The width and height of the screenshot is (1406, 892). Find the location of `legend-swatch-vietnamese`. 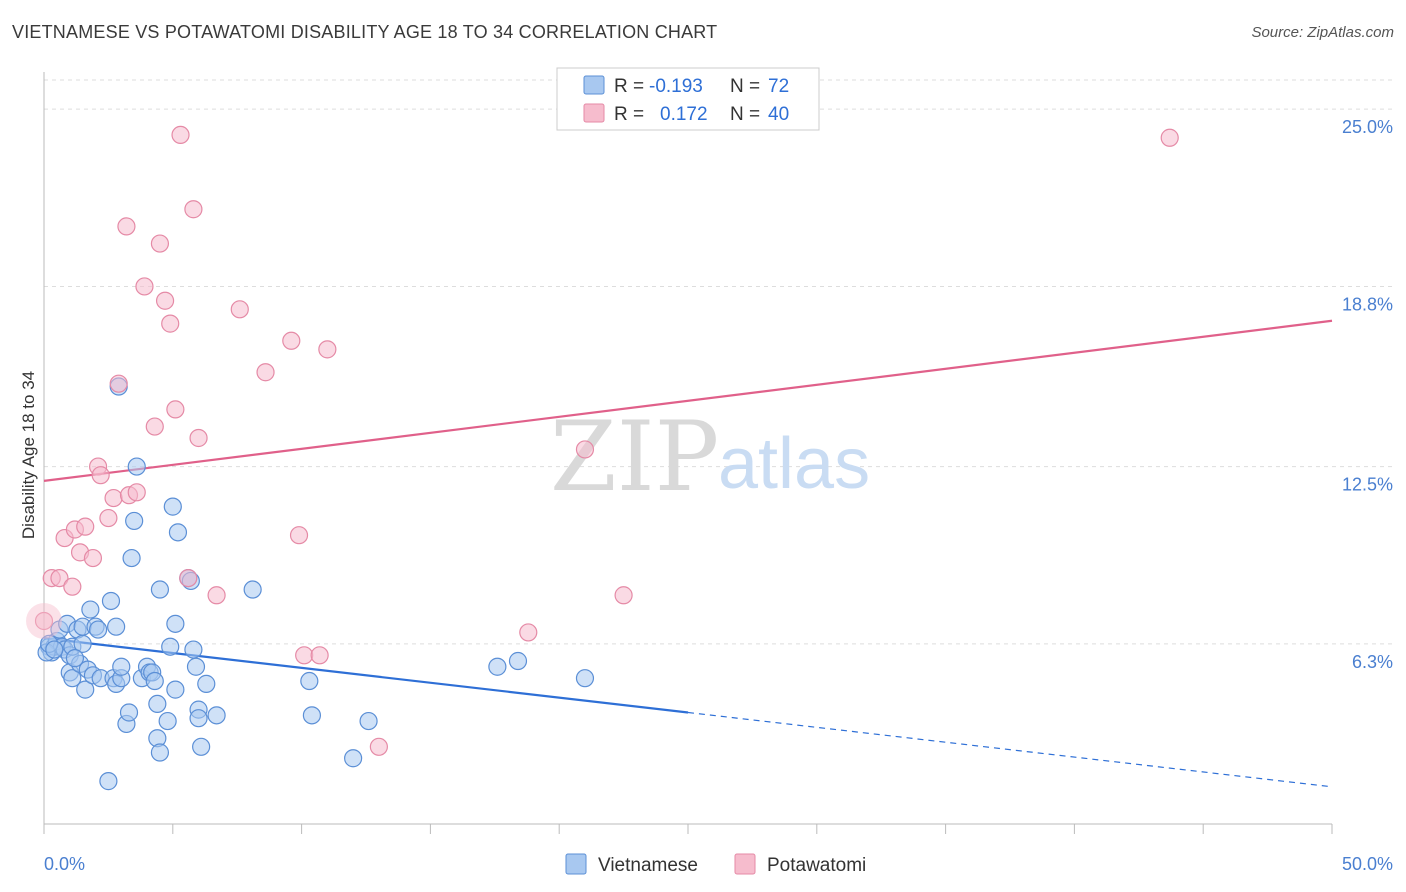

legend-swatch-vietnamese is located at coordinates (594, 85).